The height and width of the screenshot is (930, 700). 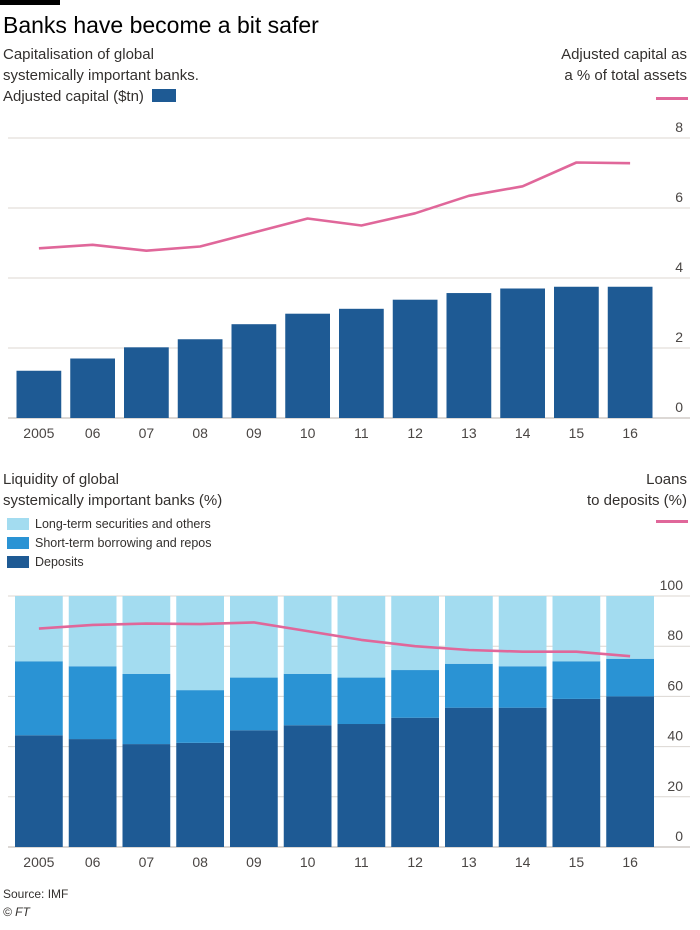 What do you see at coordinates (163, 95) in the screenshot?
I see `top-bar-legend-swatch` at bounding box center [163, 95].